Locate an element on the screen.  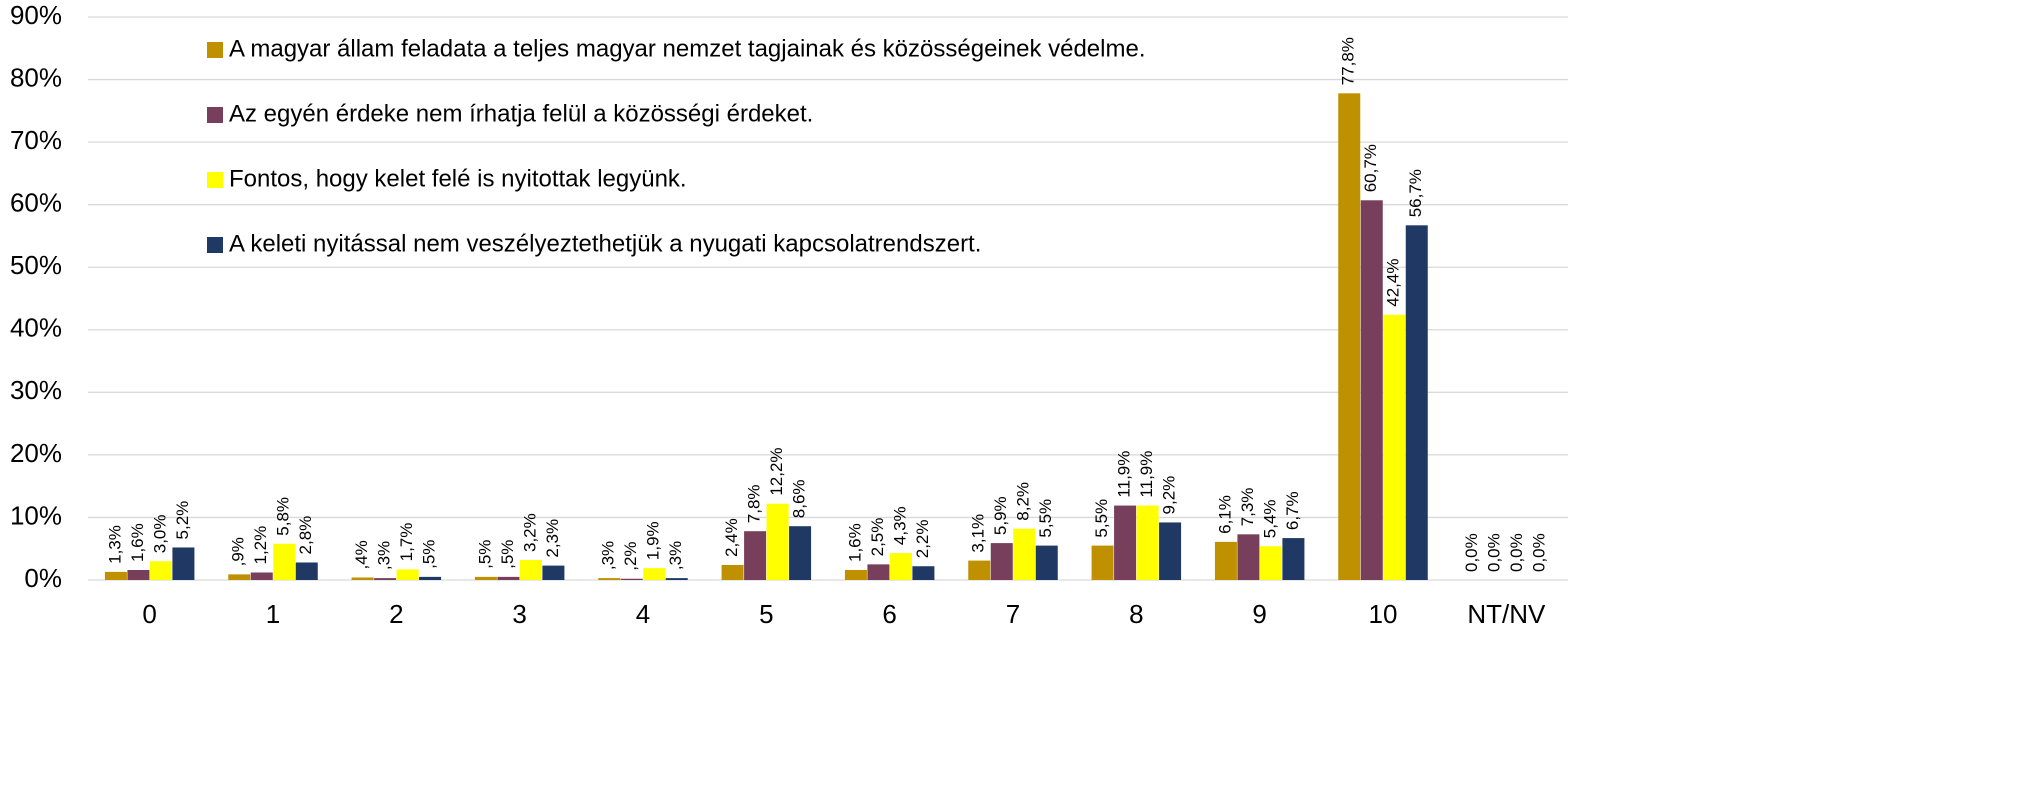
y-tick-label: 50% is located at coordinates (36, 265).